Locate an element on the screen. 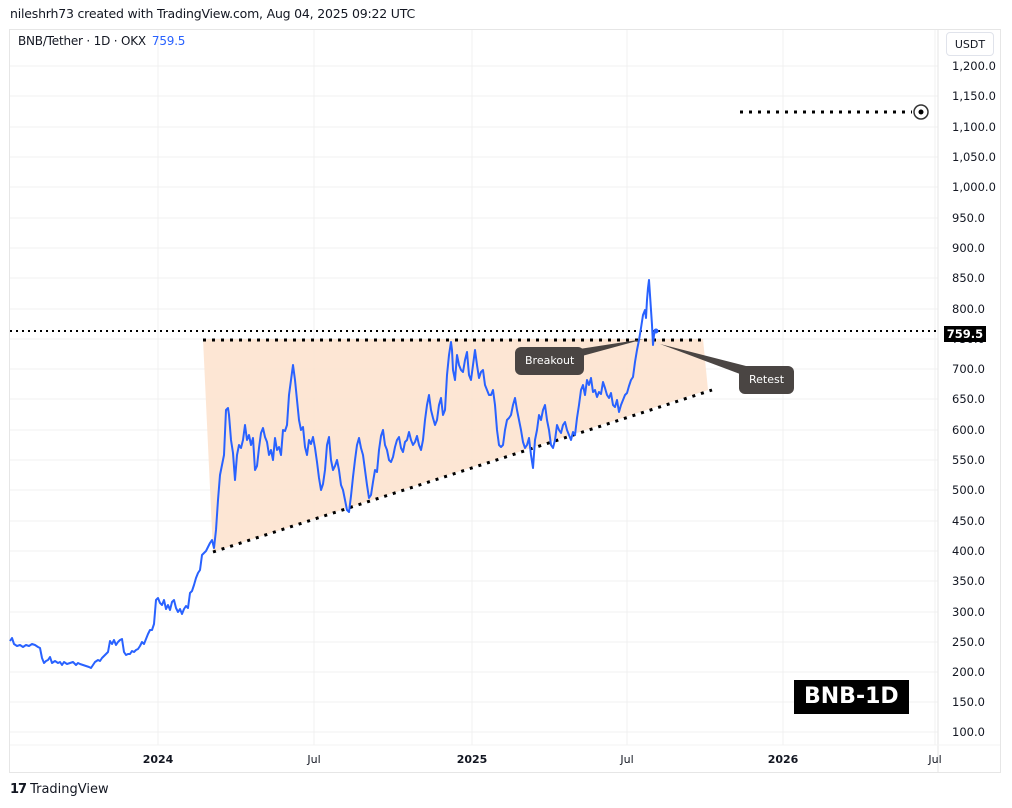  svg-text: 1,050.0 is located at coordinates (974, 157).